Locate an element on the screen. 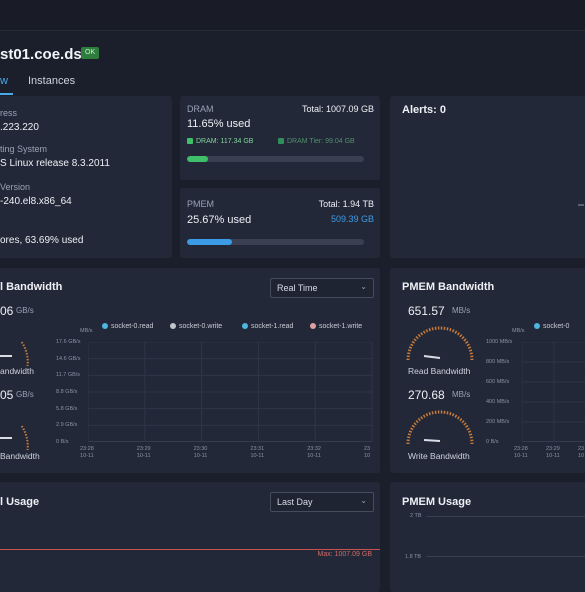  pmem-total: Total: 1.94 TB is located at coordinates (346, 204).